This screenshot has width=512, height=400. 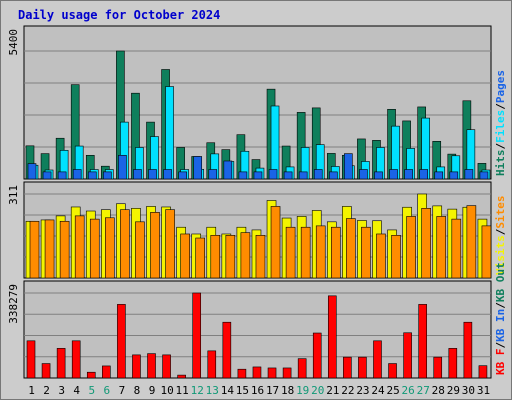 I want to click on x-tick-label-day-28: 28, so click(x=438, y=390).